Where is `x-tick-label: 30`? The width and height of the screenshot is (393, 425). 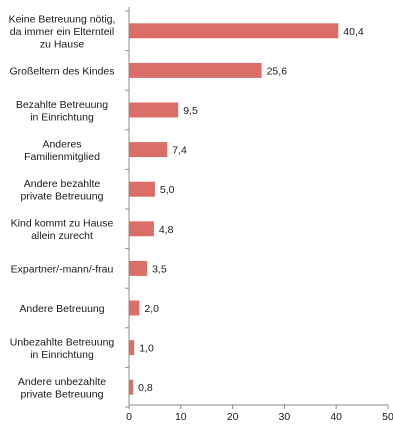
x-tick-label: 30 is located at coordinates (285, 417).